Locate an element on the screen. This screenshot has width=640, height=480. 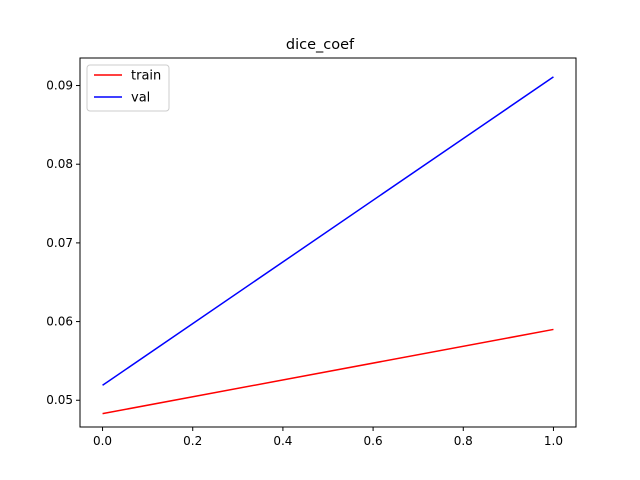
y-tick-label: 0.09 is located at coordinates (59, 86).